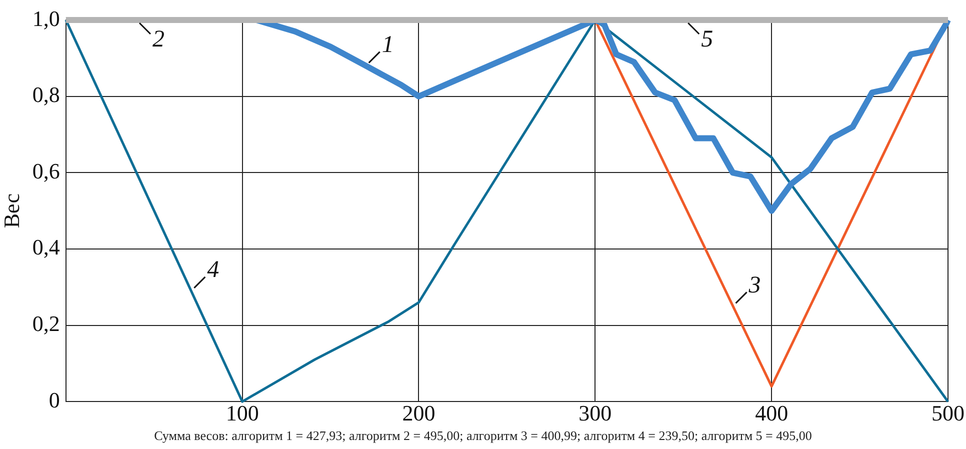 The image size is (966, 449). I want to click on annotation: 5, so click(707, 39).